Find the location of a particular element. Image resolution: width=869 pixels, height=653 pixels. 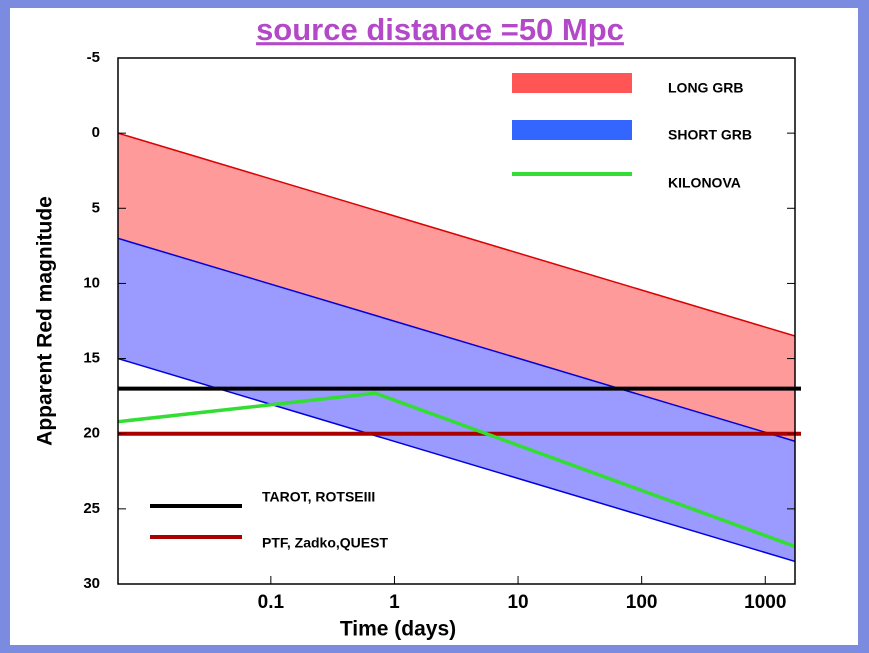

legend-label: SHORT GRB is located at coordinates (710, 135).